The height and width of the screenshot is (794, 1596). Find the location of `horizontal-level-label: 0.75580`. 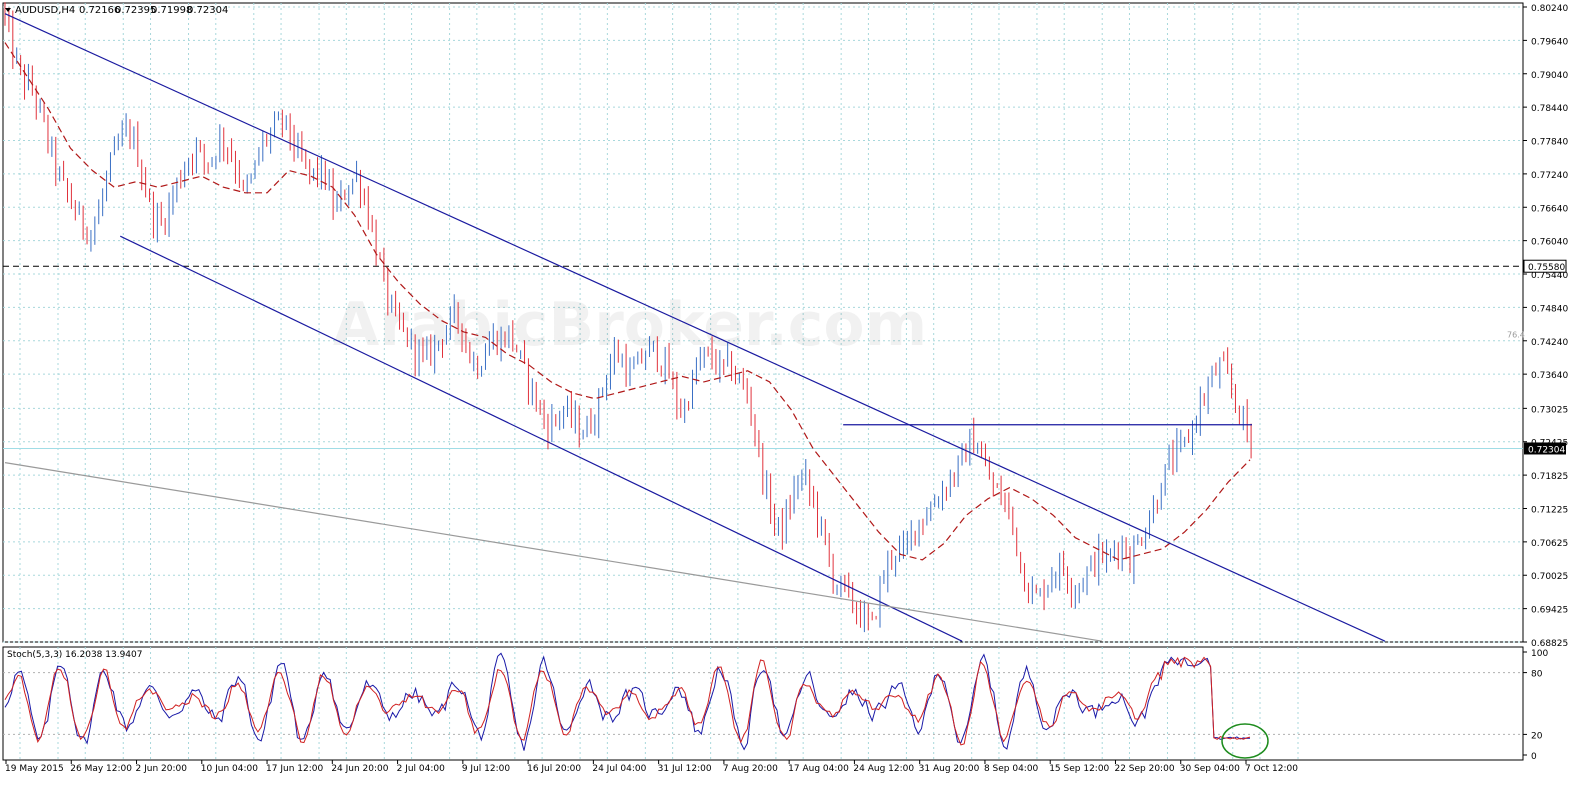

horizontal-level-label: 0.75580 is located at coordinates (1546, 268).